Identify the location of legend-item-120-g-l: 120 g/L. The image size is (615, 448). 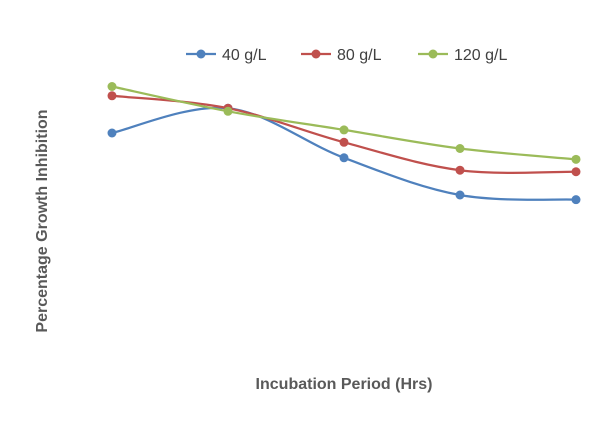
(462, 55).